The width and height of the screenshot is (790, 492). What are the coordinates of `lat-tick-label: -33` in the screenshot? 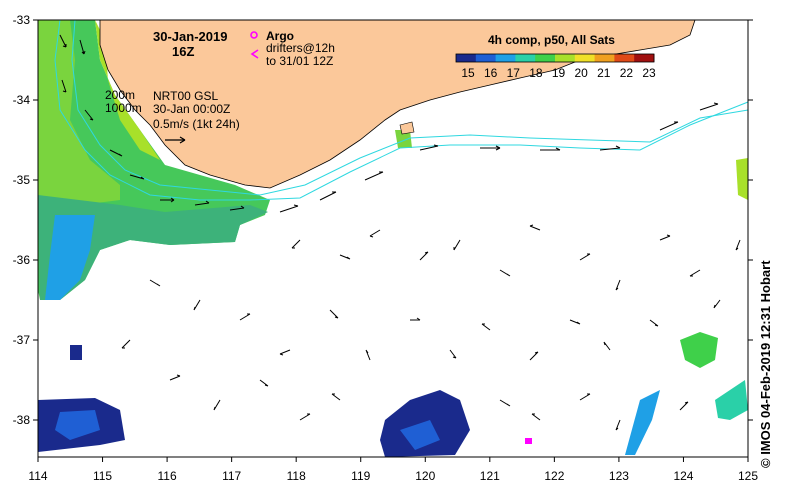 It's located at (22, 20).